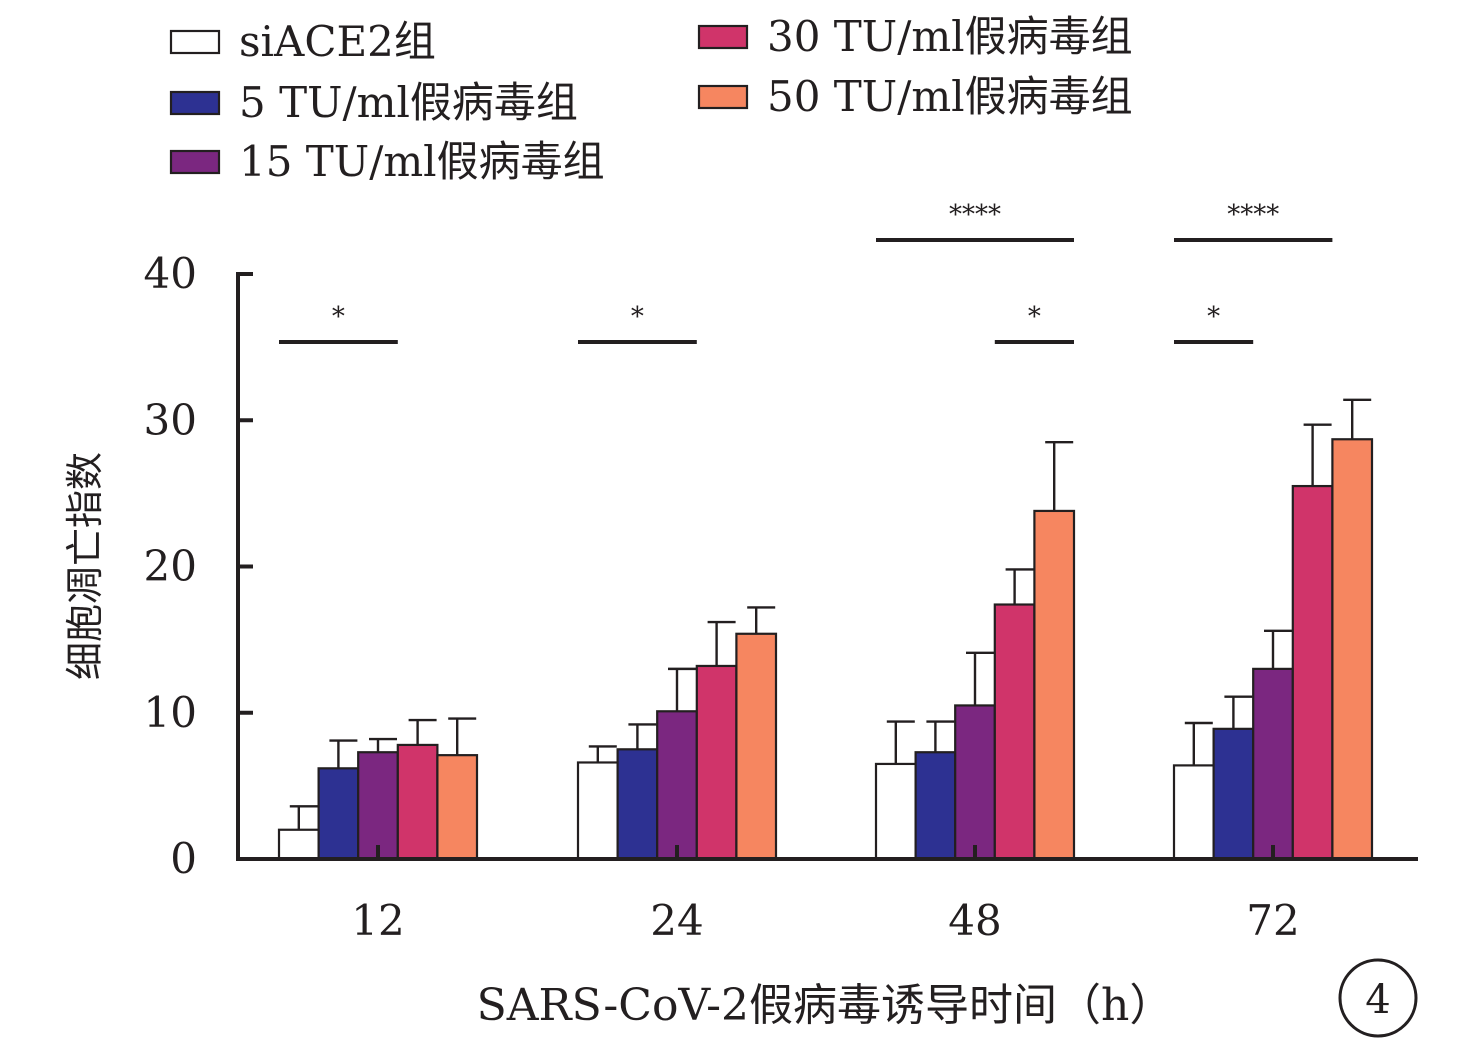  I want to click on y-tick-label: 40, so click(170, 273).